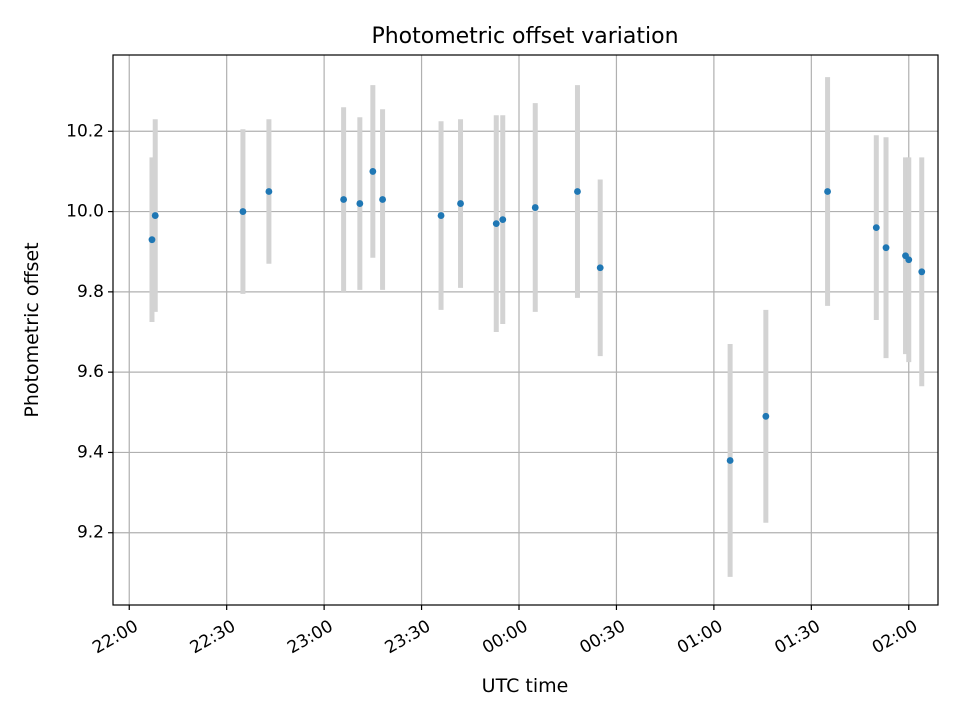 Image resolution: width=960 pixels, height=720 pixels. Describe the element at coordinates (90, 452) in the screenshot. I see `y-tick-label: 9.4` at that location.